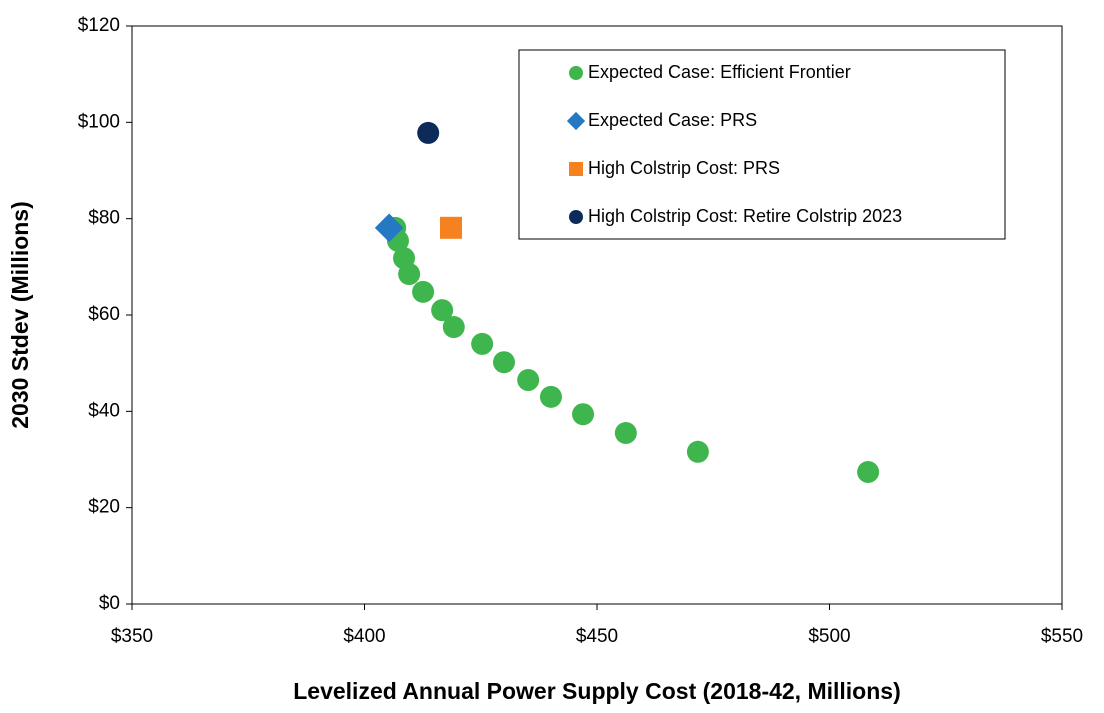 This screenshot has height=713, width=1104. What do you see at coordinates (104, 410) in the screenshot?
I see `y-tick-label: $40` at bounding box center [104, 410].